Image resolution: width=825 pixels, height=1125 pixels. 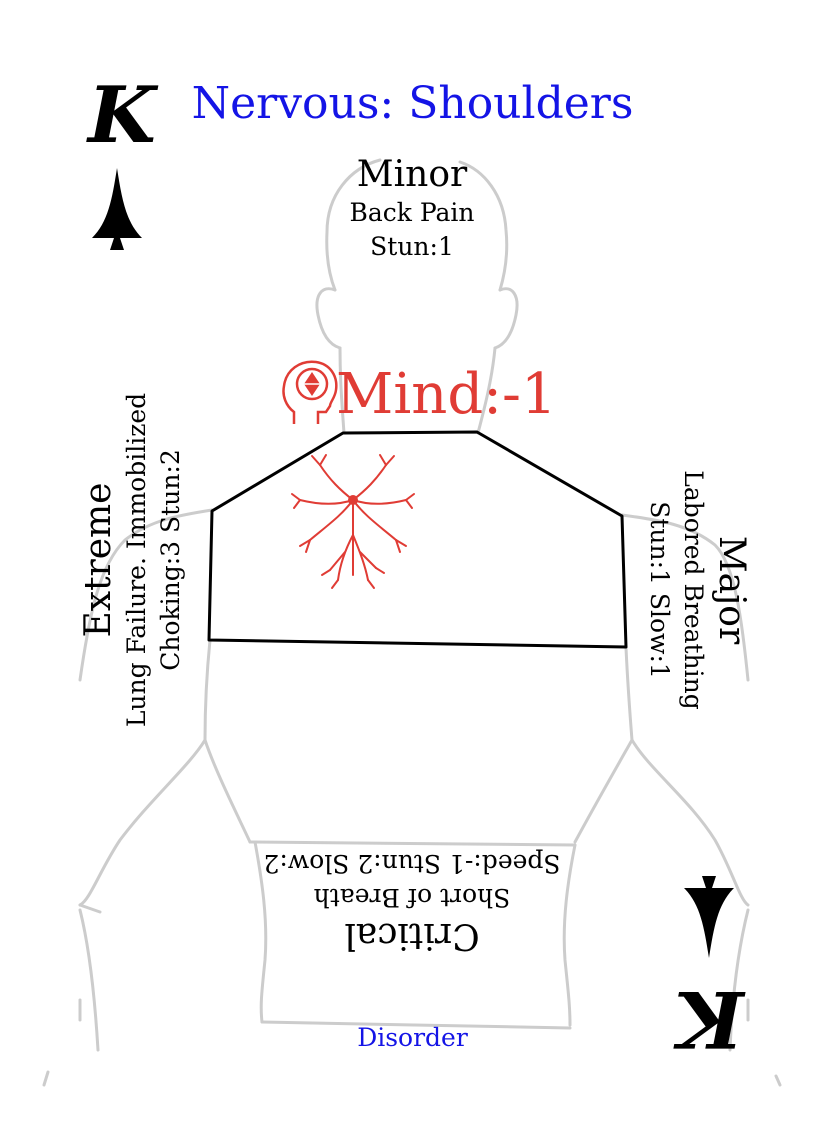 I want to click on critical-effect-line-2: Speed:-1 Stun:2 Slow:2, so click(x=412, y=863).